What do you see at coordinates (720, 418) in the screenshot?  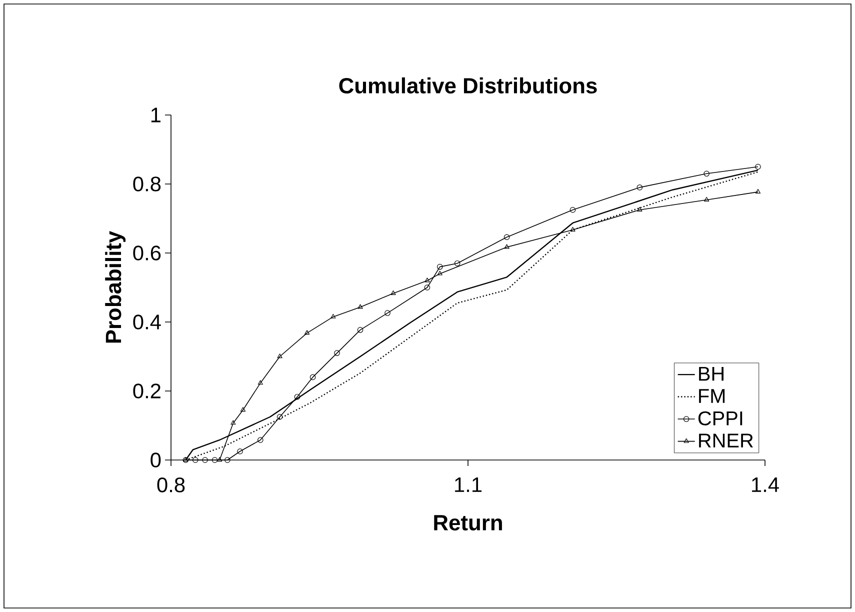 I see `legend-label: CPPI` at bounding box center [720, 418].